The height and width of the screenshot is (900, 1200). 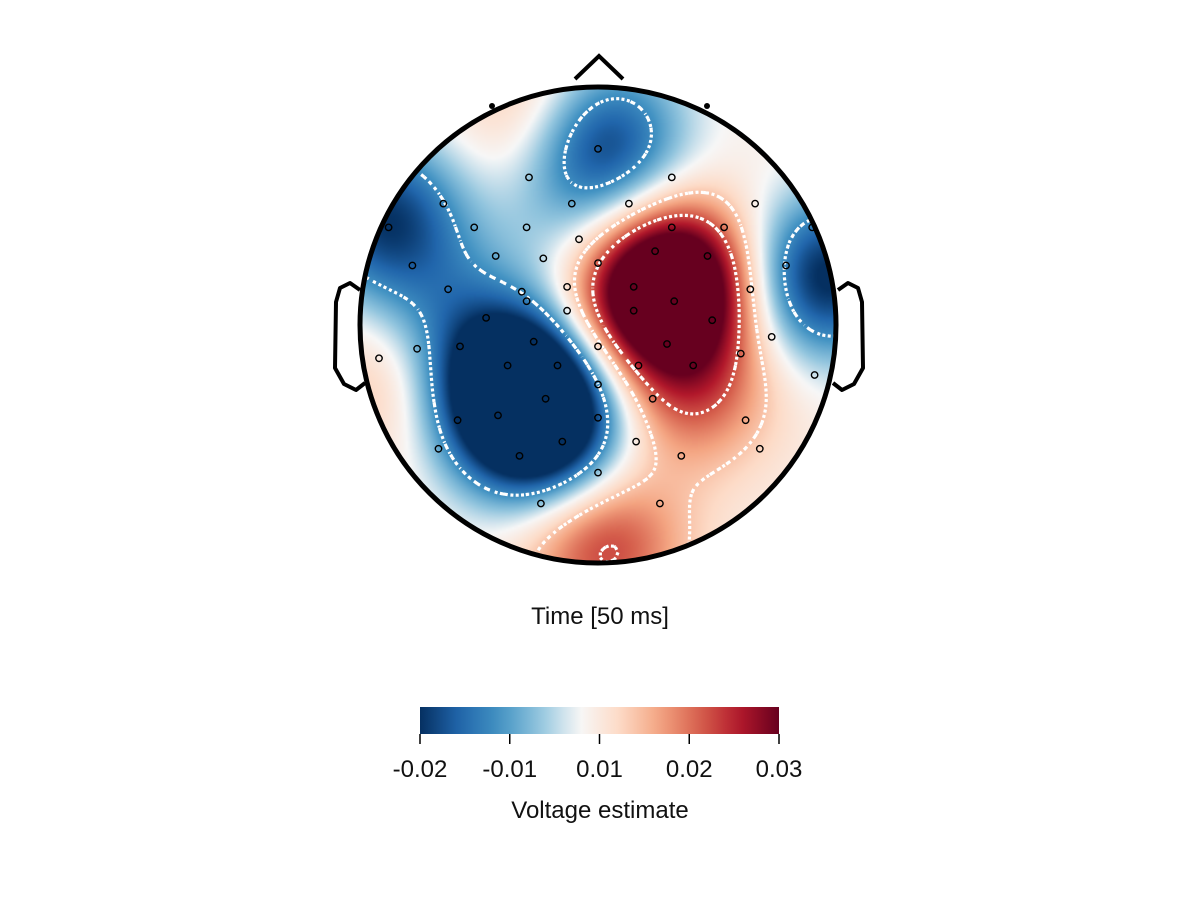 I want to click on sensor-markers, so click(x=597, y=326).